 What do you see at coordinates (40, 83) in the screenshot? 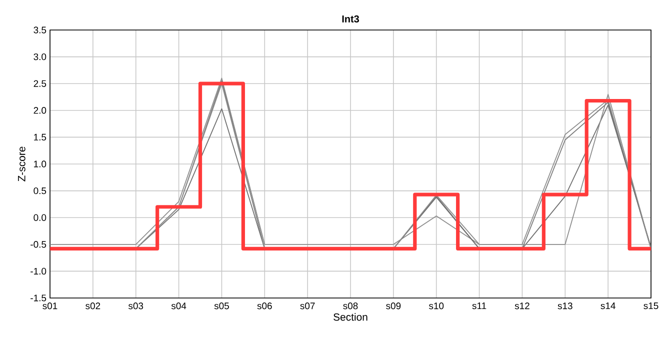
I see `y-tick-label: 2.5` at bounding box center [40, 83].